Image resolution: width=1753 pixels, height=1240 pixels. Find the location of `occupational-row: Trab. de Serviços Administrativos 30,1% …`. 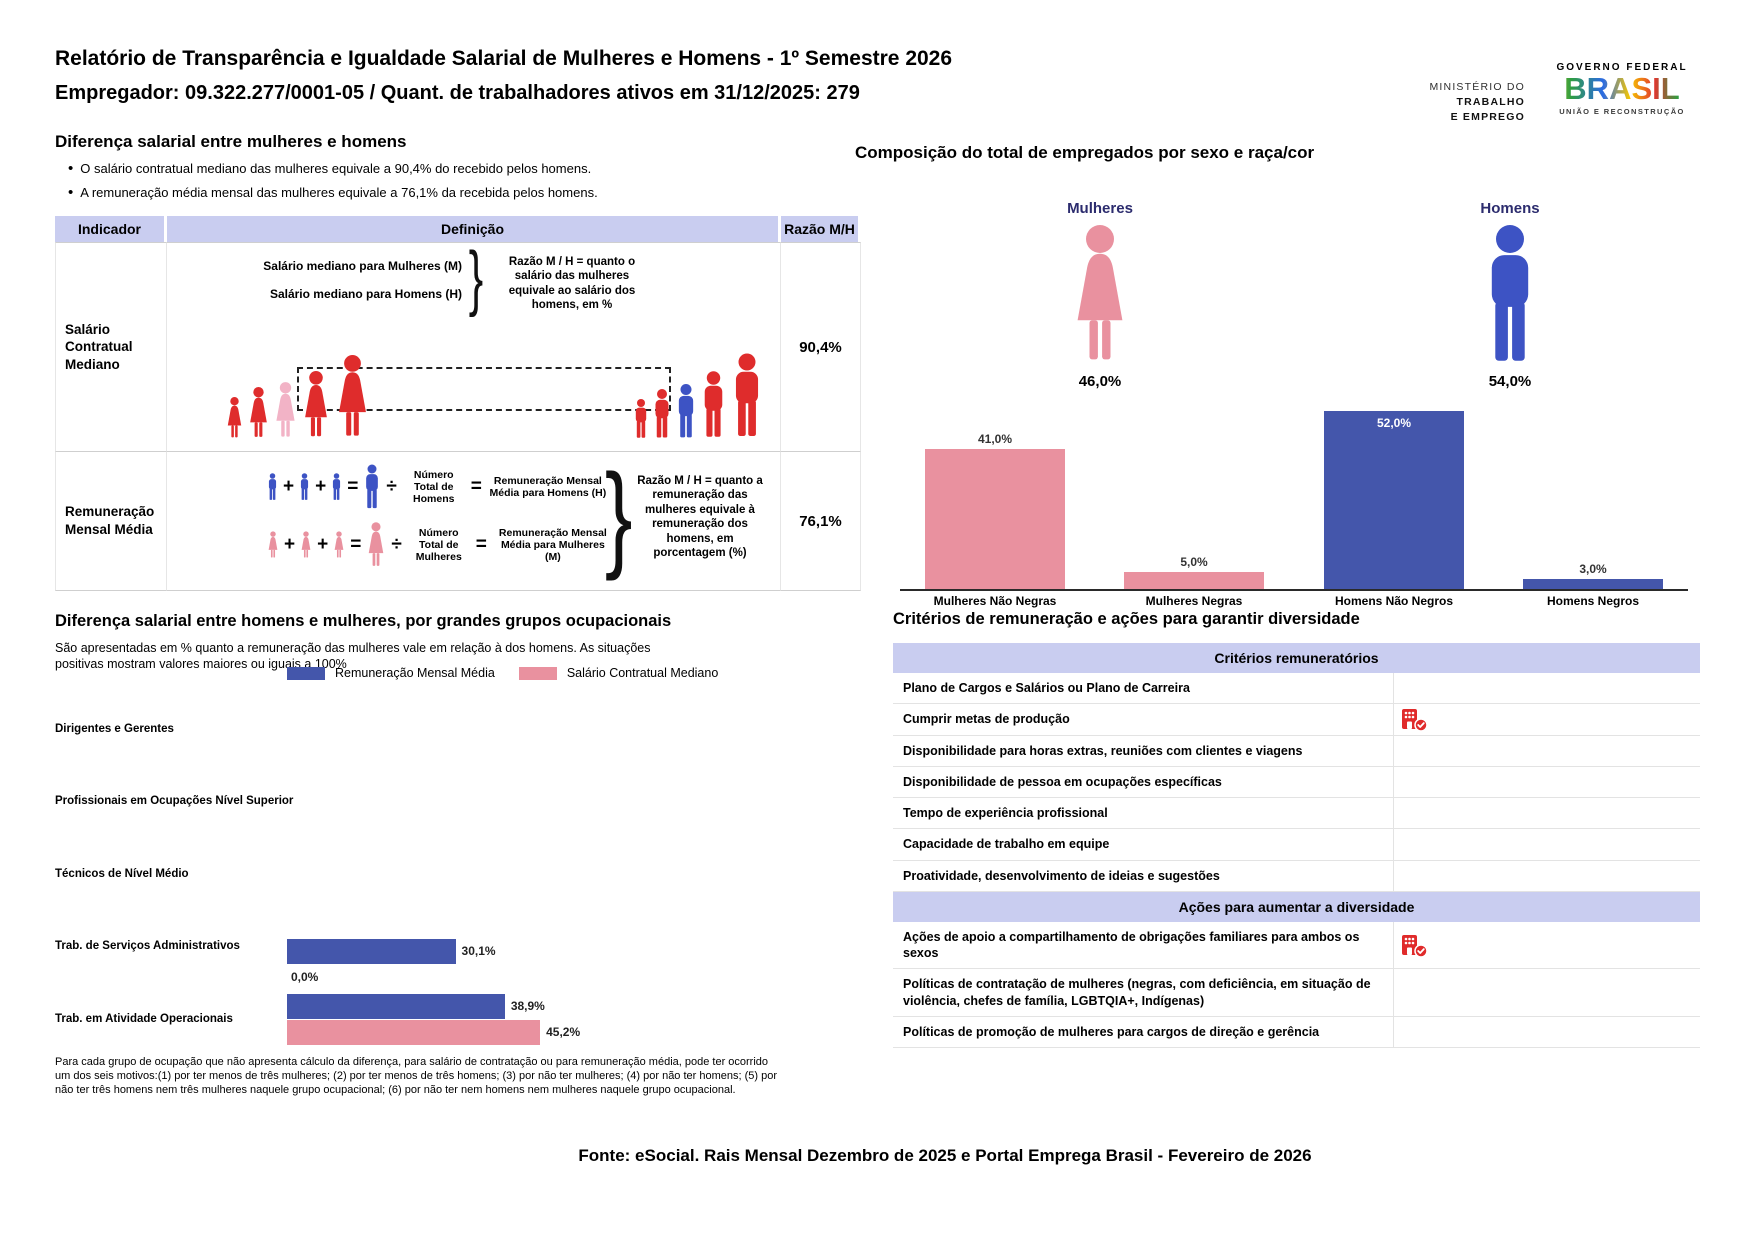

occupational-row: Trab. de Serviços Administrativos 30,1% … is located at coordinates (410, 947).